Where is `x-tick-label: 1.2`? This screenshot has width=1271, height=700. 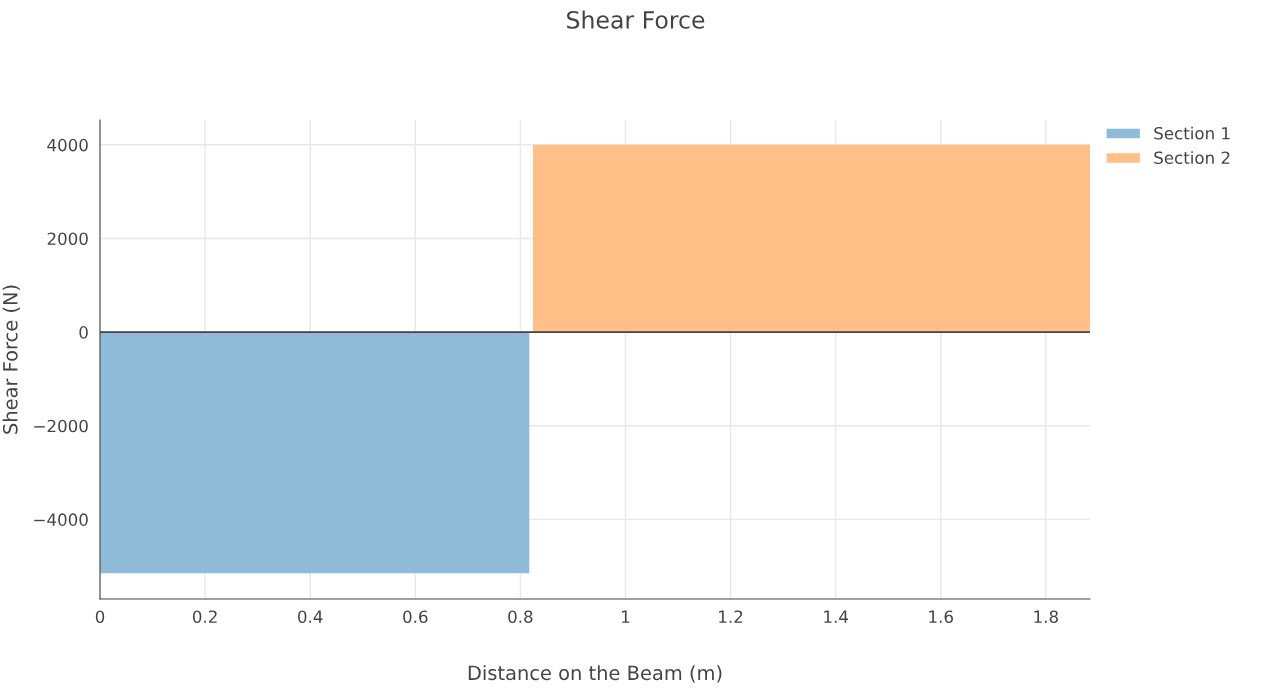 x-tick-label: 1.2 is located at coordinates (731, 616).